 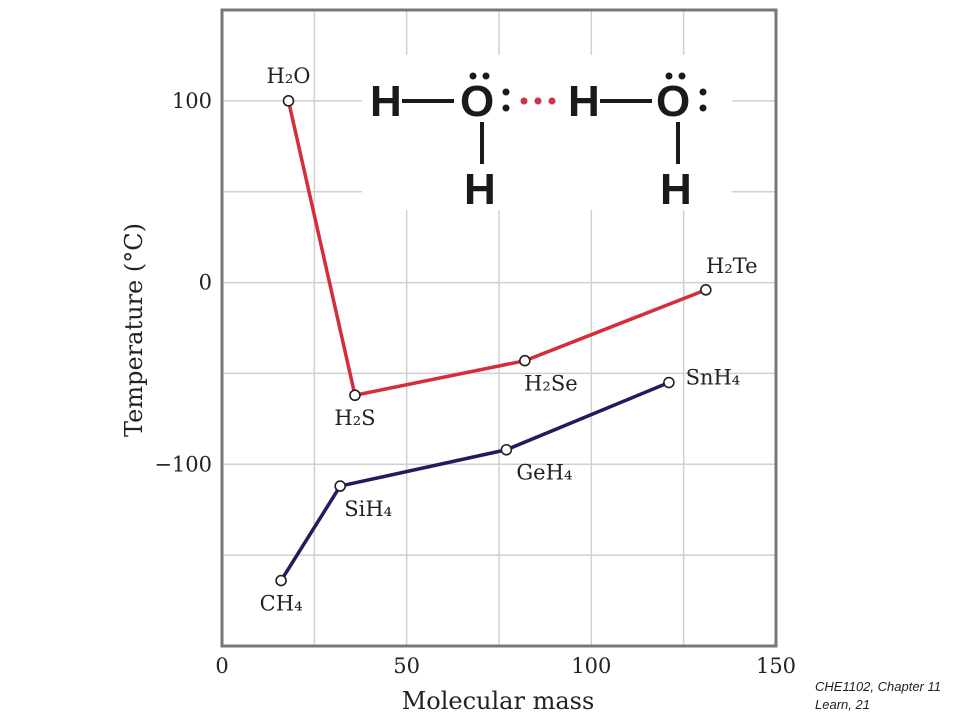 I want to click on y-tick-label: 0, so click(x=205, y=283).